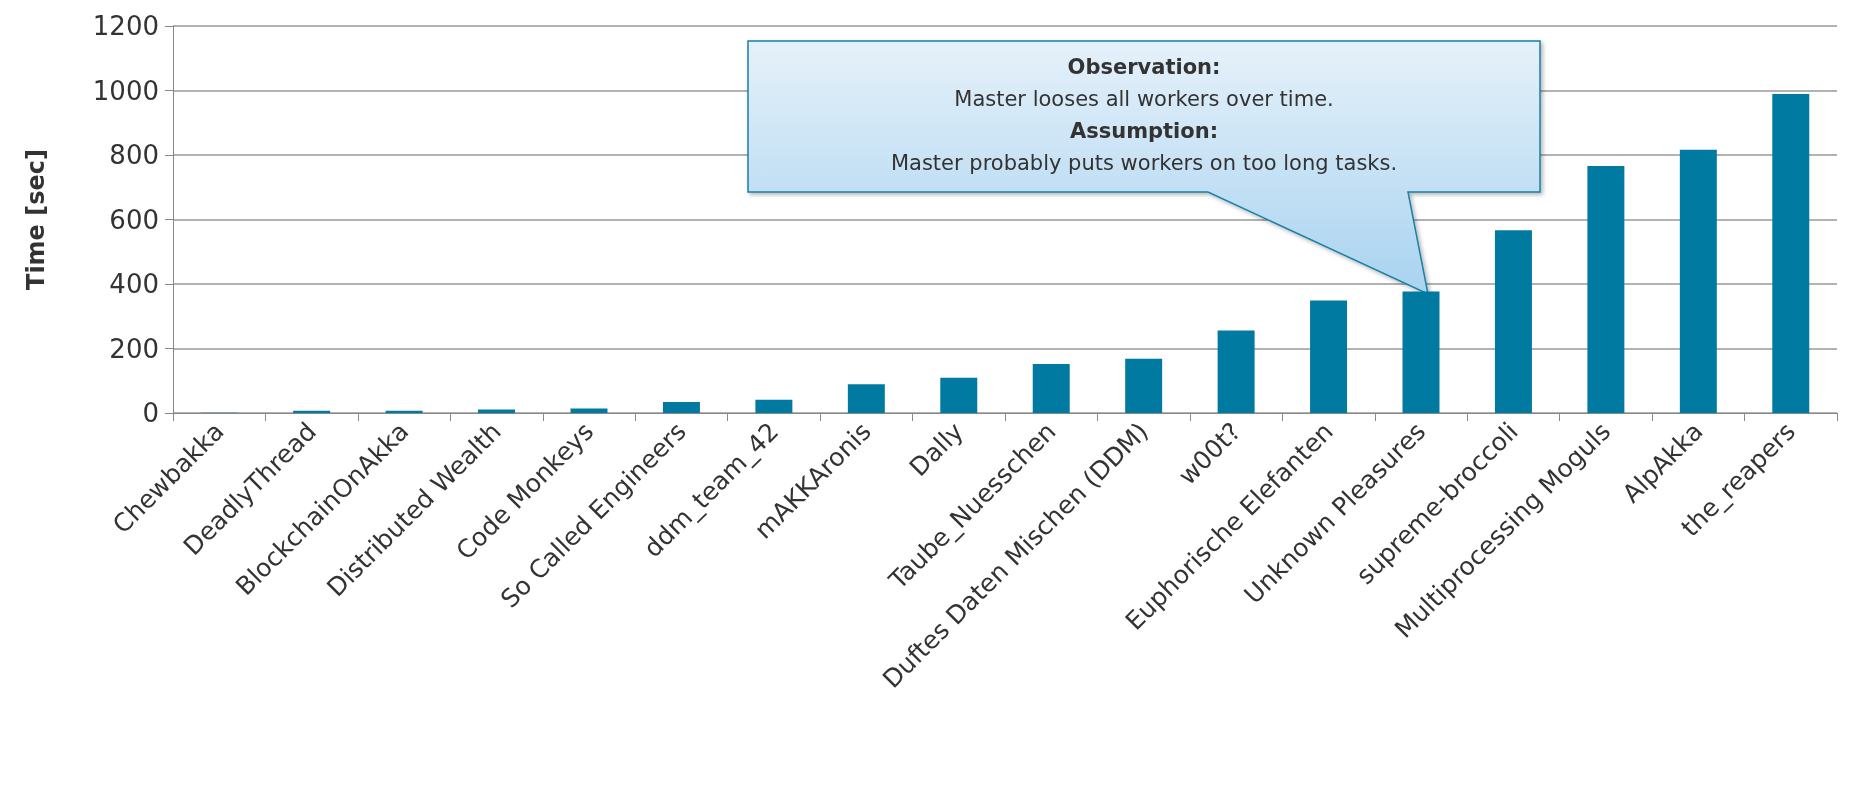 This screenshot has height=791, width=1861. What do you see at coordinates (125, 26) in the screenshot?
I see `y-tick-label: 1200` at bounding box center [125, 26].